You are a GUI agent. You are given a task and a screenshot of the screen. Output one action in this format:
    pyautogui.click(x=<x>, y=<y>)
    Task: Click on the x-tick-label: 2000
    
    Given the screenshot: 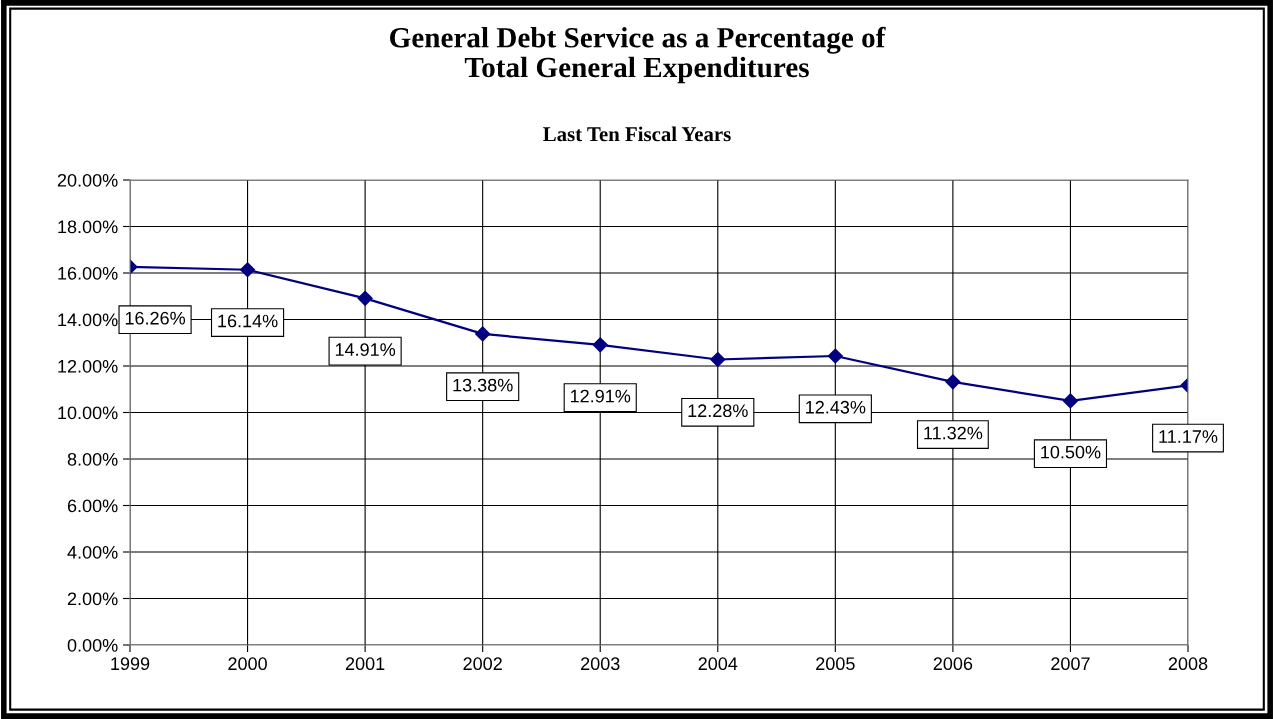 What is the action you would take?
    pyautogui.click(x=247, y=664)
    